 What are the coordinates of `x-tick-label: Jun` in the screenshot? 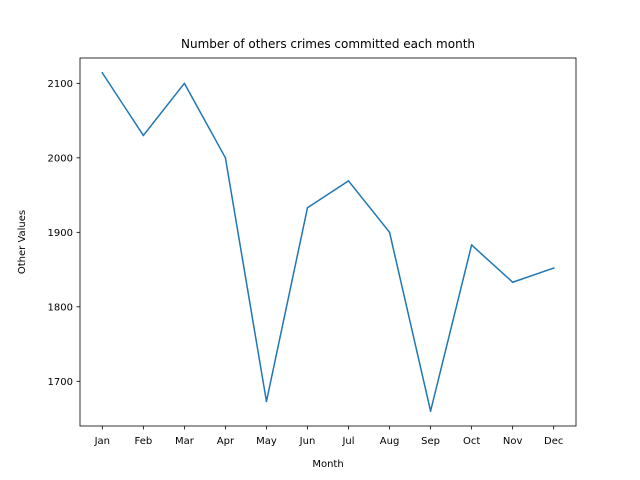 It's located at (307, 441).